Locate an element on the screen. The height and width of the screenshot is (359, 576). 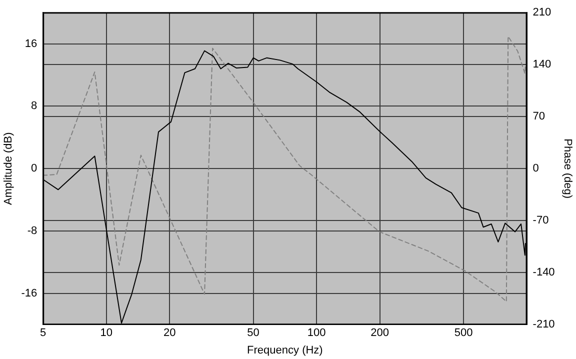
y2-tick-label: 210 is located at coordinates (542, 12).